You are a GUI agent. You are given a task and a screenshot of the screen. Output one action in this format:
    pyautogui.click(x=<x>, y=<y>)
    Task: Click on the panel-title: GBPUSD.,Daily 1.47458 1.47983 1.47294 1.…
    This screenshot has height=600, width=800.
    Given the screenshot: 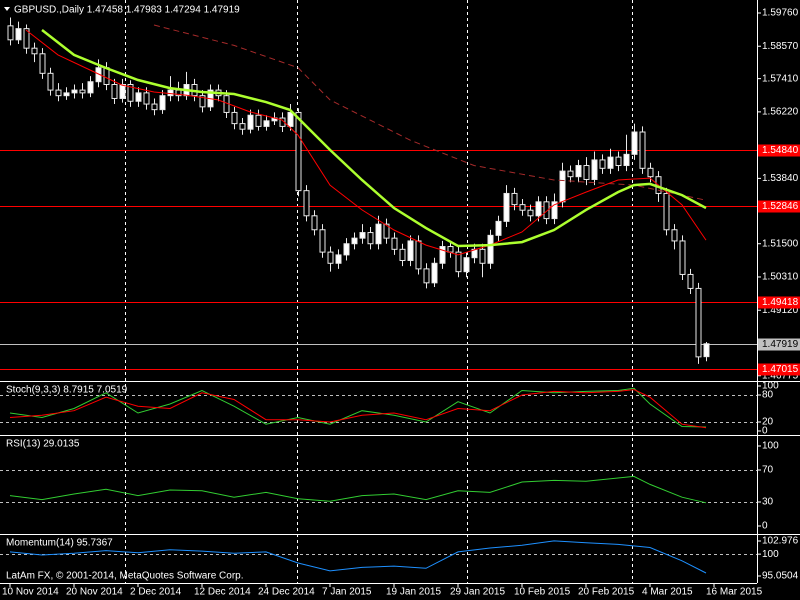 What is the action you would take?
    pyautogui.click(x=127, y=10)
    